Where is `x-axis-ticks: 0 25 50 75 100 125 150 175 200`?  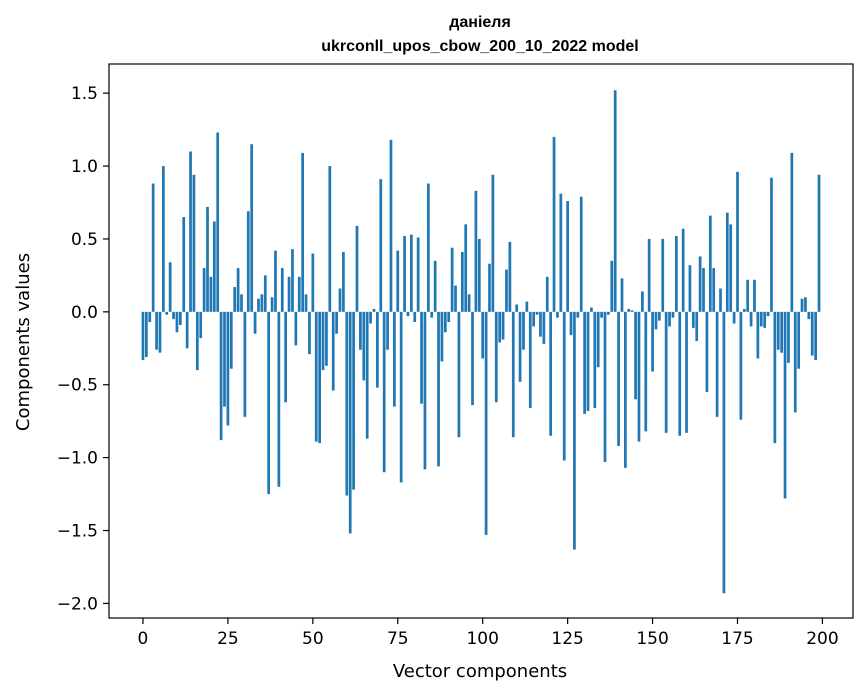
x-axis-ticks: 0 25 50 75 100 125 150 175 200 is located at coordinates (488, 633).